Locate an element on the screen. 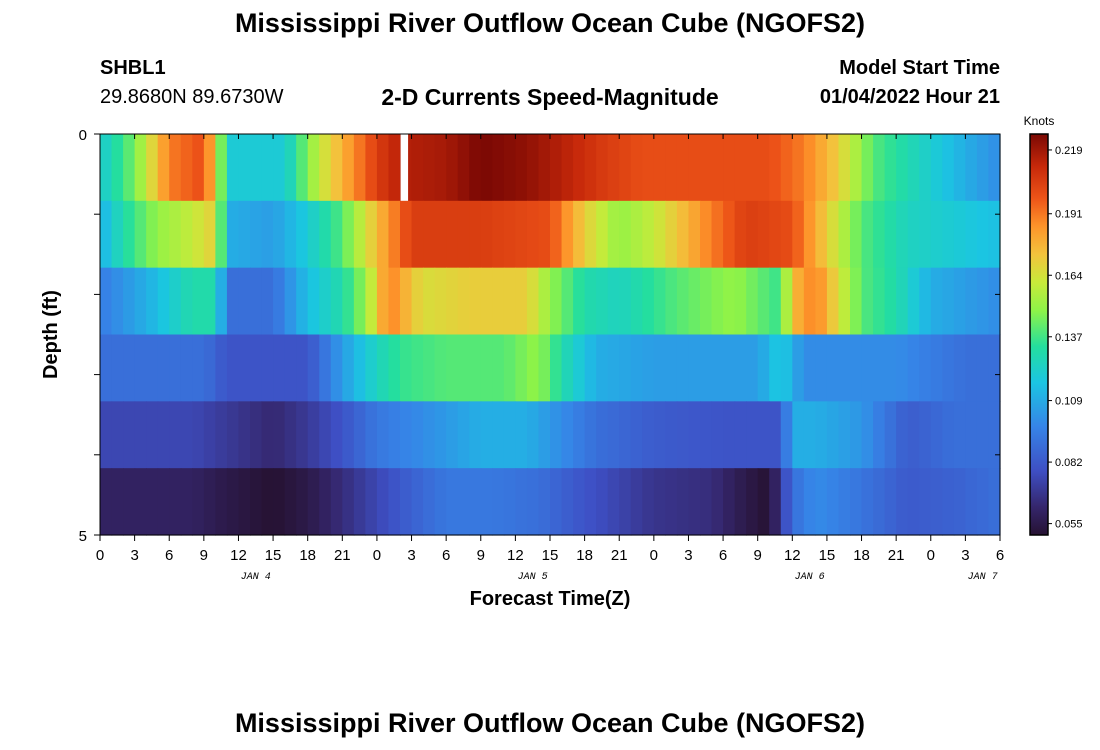 The width and height of the screenshot is (1100, 750). model-start-value: 01/04/2022 Hour 21 is located at coordinates (909, 97).